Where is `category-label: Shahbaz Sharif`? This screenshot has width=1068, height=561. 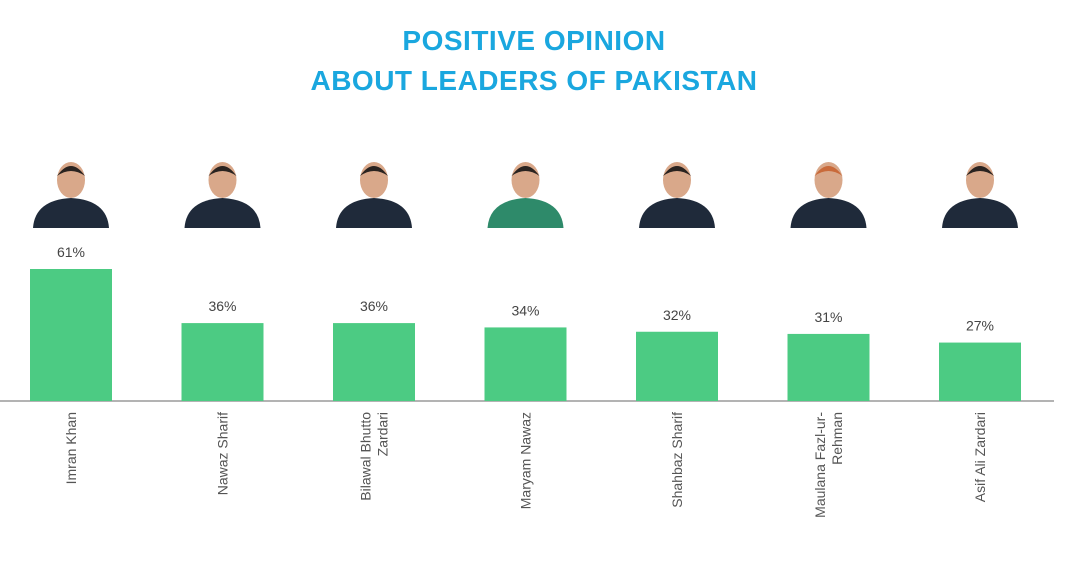 category-label: Shahbaz Sharif is located at coordinates (677, 460).